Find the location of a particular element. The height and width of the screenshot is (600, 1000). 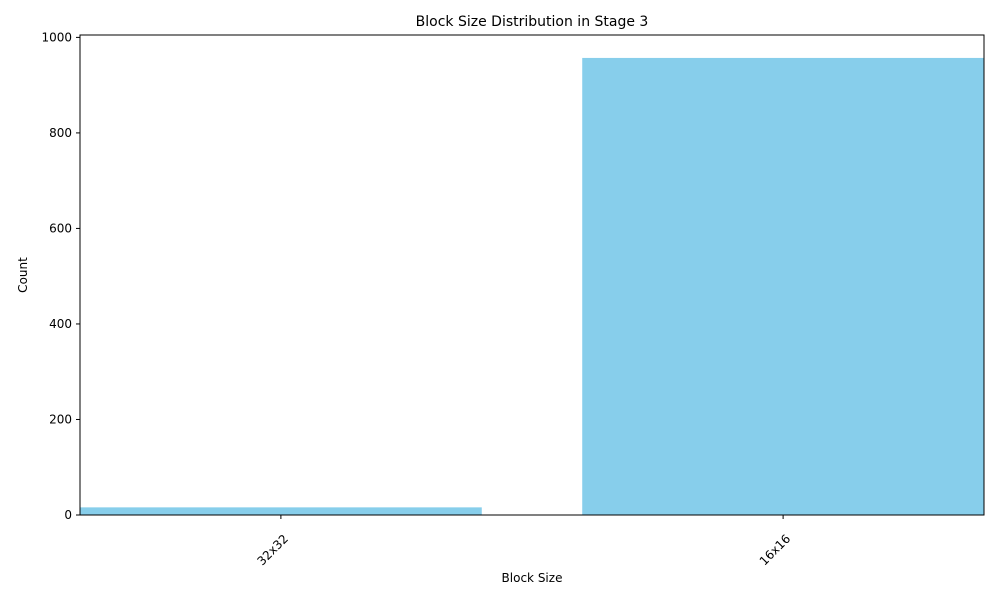

x-axis-label: Block Size is located at coordinates (532, 578).